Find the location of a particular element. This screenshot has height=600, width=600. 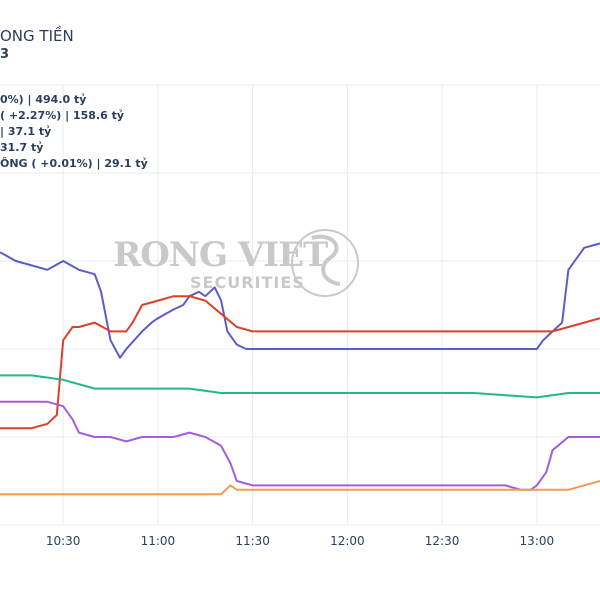

watermark: RONG VIET SECURITIES is located at coordinates (236, 263).